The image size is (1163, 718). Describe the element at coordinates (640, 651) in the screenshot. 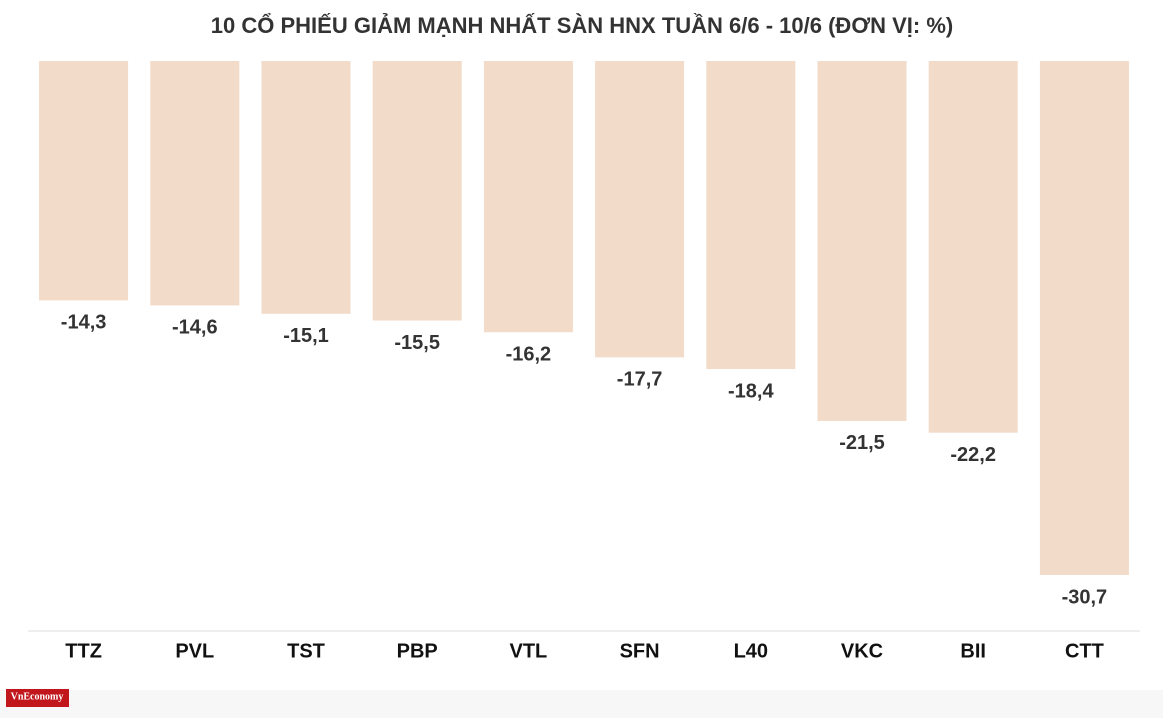

I see `x-tick-label: SFN` at that location.